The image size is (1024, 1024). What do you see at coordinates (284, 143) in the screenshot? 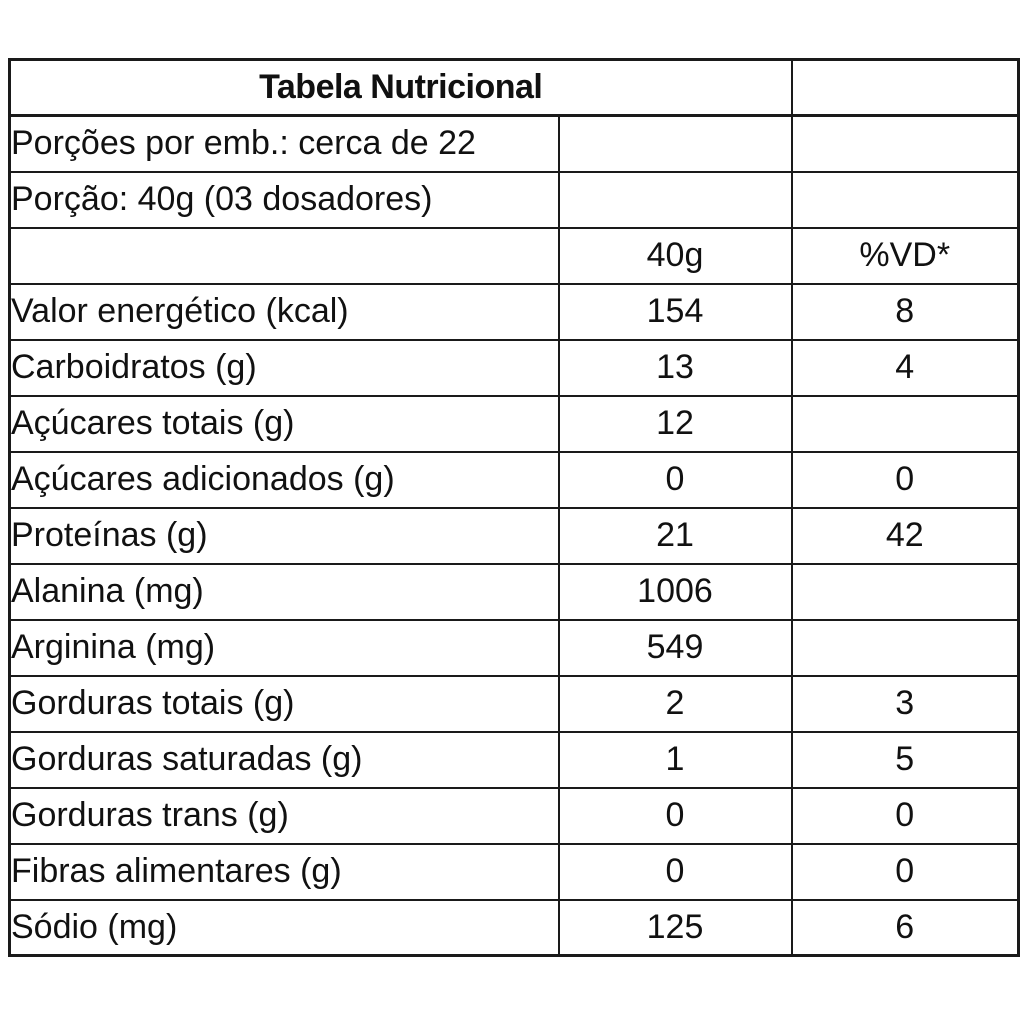
I see `servings-info-text: Porções por emb.: cerca de 22` at bounding box center [284, 143].